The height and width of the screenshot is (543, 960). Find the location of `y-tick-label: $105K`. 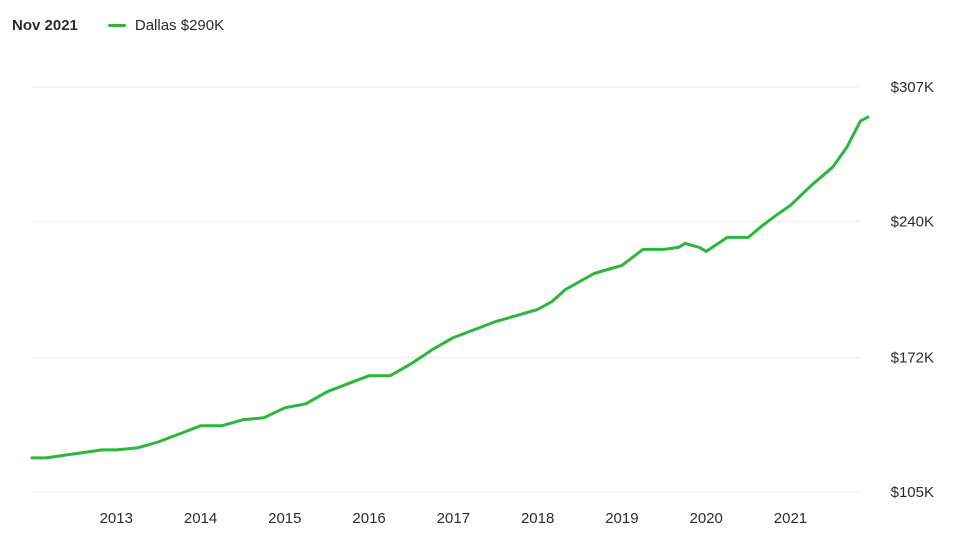

y-tick-label: $105K is located at coordinates (912, 492).